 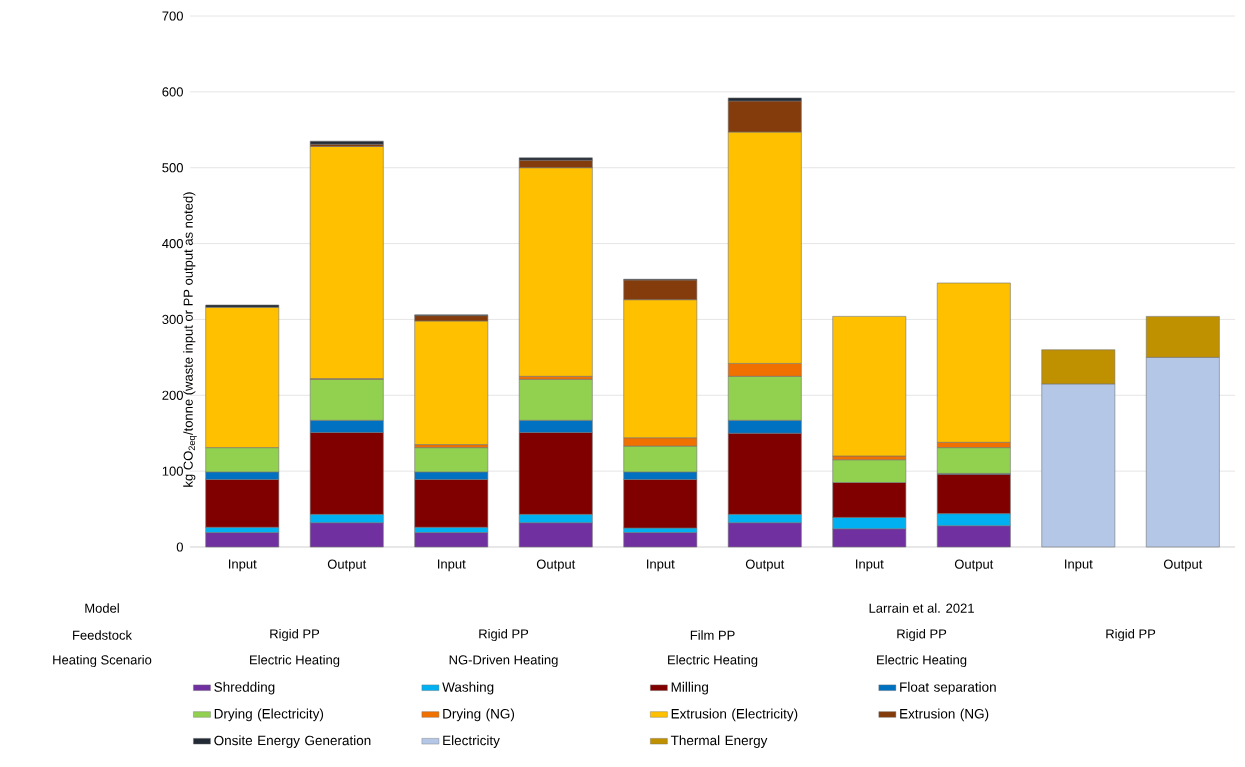 I want to click on text: NG-Driven Heating, so click(x=503, y=661).